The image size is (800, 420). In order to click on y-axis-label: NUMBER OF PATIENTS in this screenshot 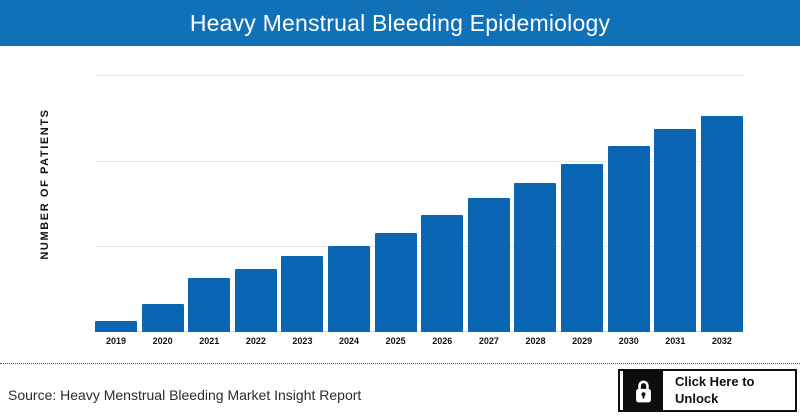, I will do `click(45, 184)`.